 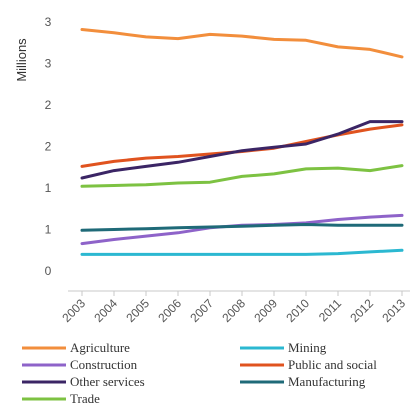 I want to click on legend-item: Mining, so click(x=283, y=347).